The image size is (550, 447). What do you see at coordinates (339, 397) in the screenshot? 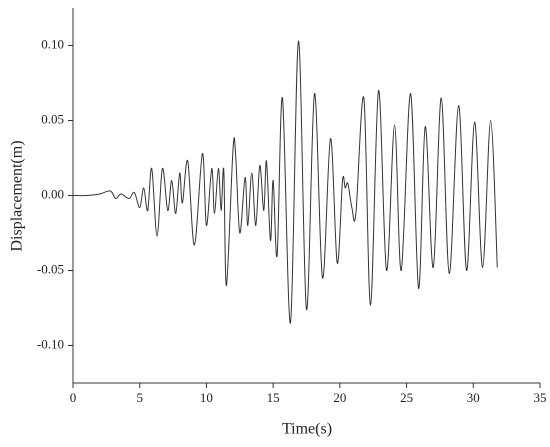
I see `x-tick-label: 20` at bounding box center [339, 397].